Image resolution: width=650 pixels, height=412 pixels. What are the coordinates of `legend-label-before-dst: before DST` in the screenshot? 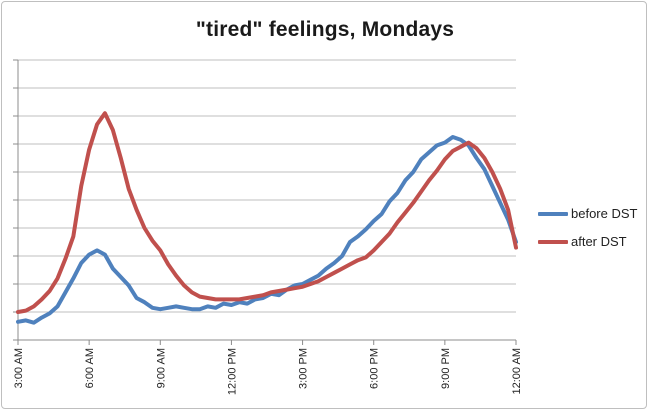 It's located at (604, 213).